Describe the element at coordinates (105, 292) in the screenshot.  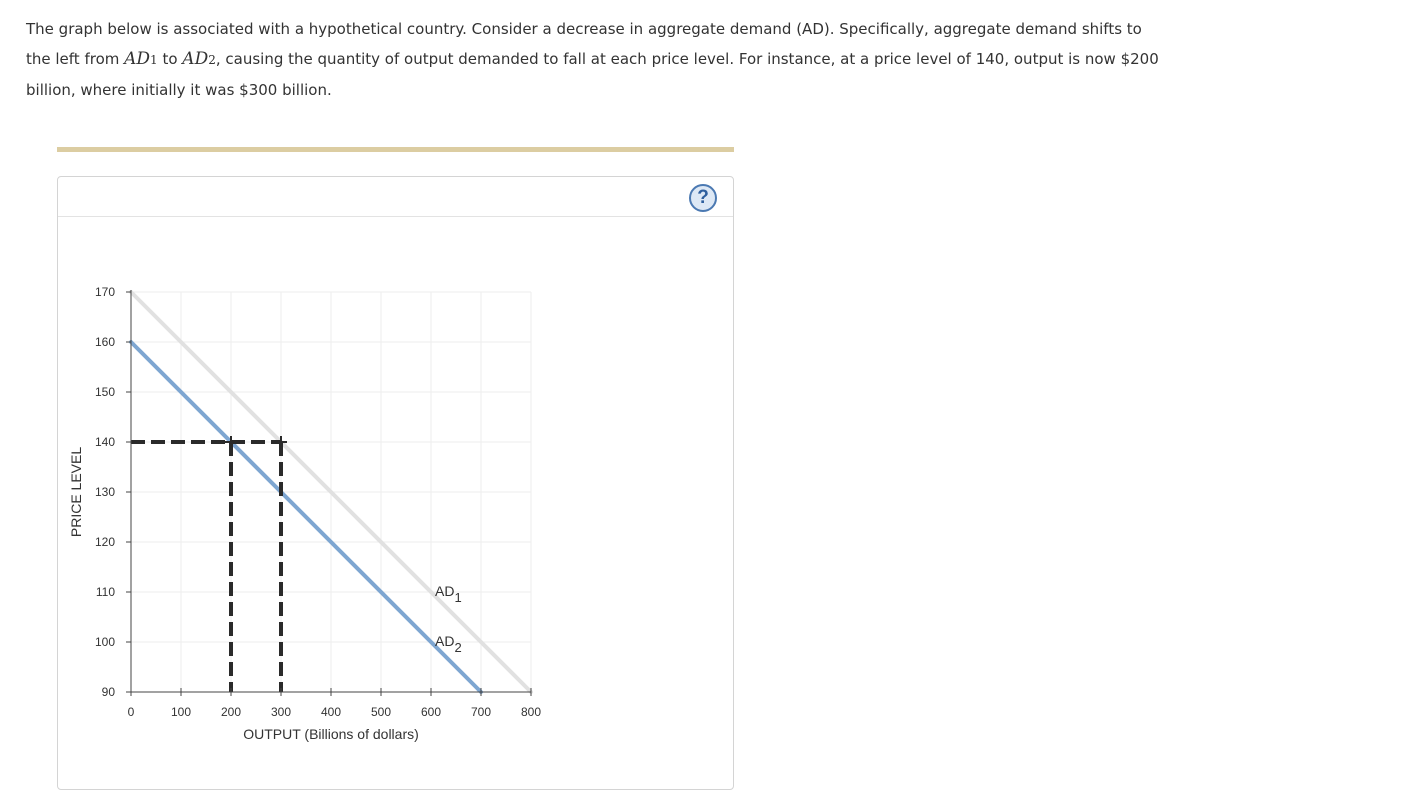
I see `y-tick-label-170: 170` at that location.